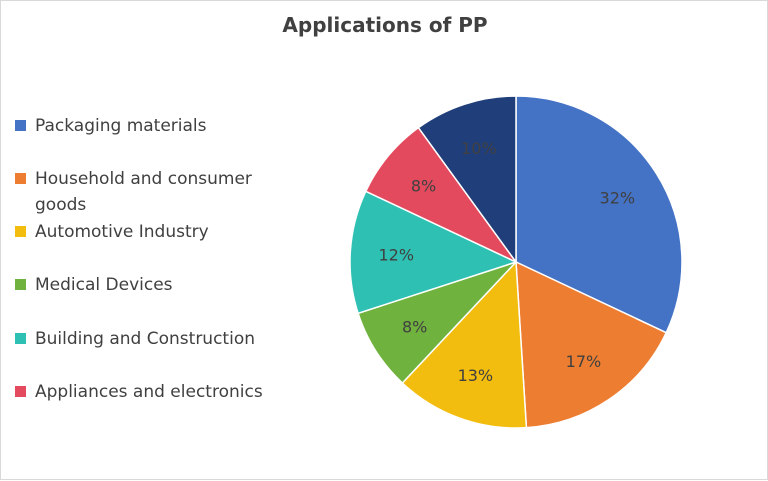 The height and width of the screenshot is (481, 768). Describe the element at coordinates (476, 375) in the screenshot. I see `slice-value-label-automotive: 13%` at that location.